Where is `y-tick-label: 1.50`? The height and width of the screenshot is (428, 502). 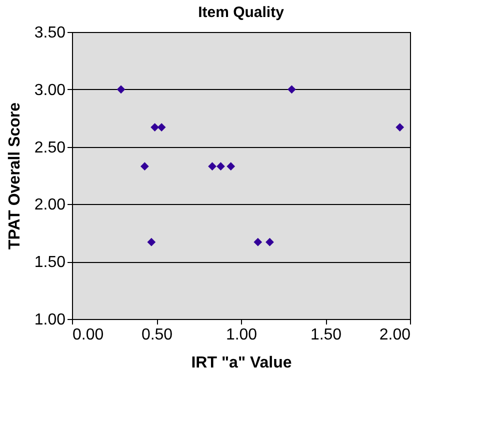 y-tick-label: 1.50 is located at coordinates (50, 263).